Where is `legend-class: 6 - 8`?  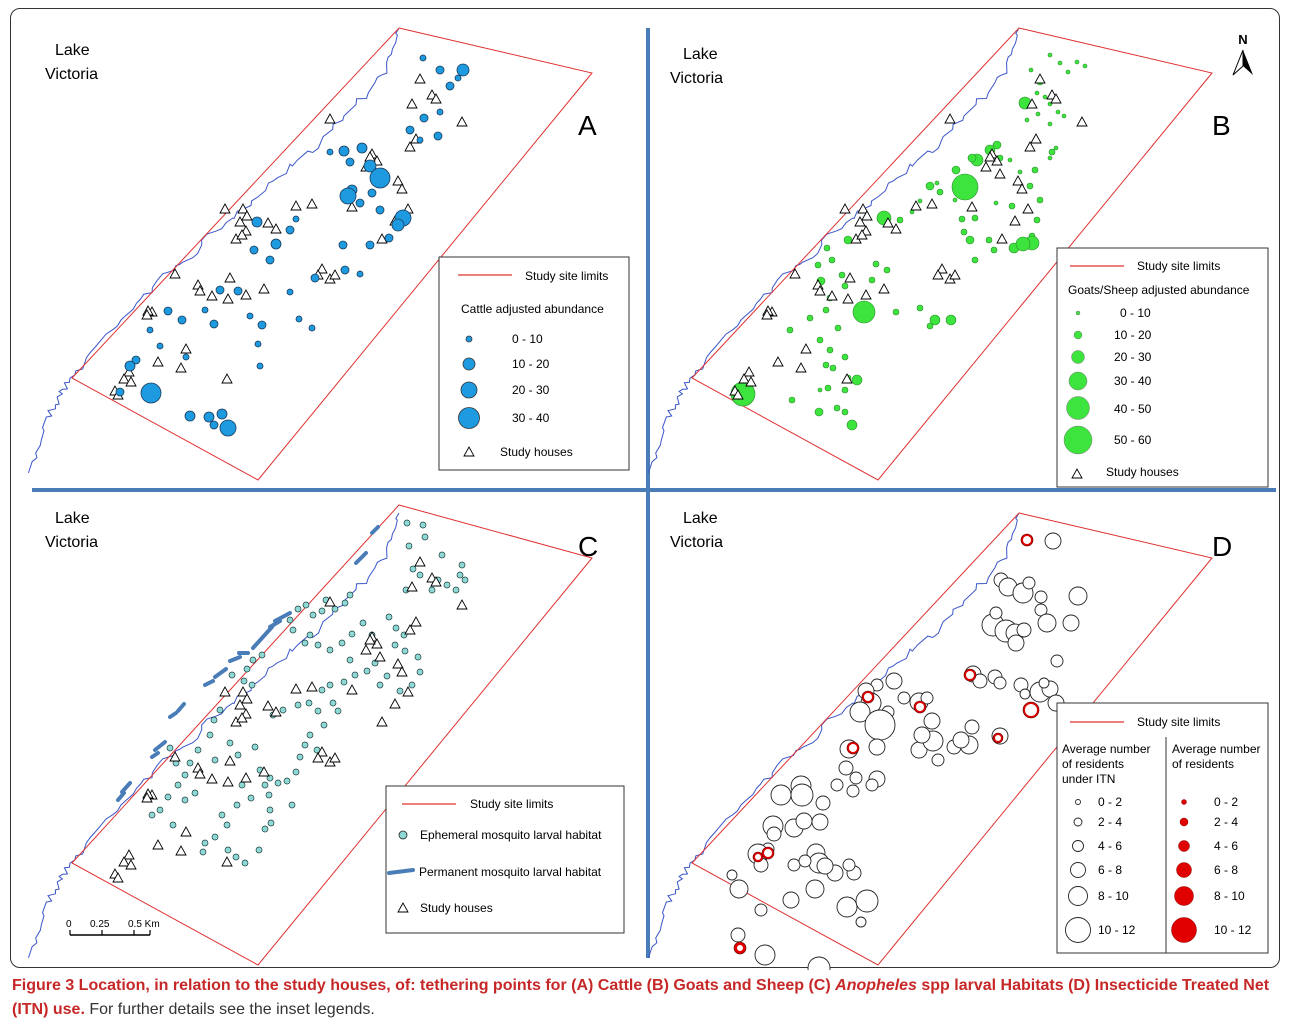 legend-class: 6 - 8 is located at coordinates (1110, 870).